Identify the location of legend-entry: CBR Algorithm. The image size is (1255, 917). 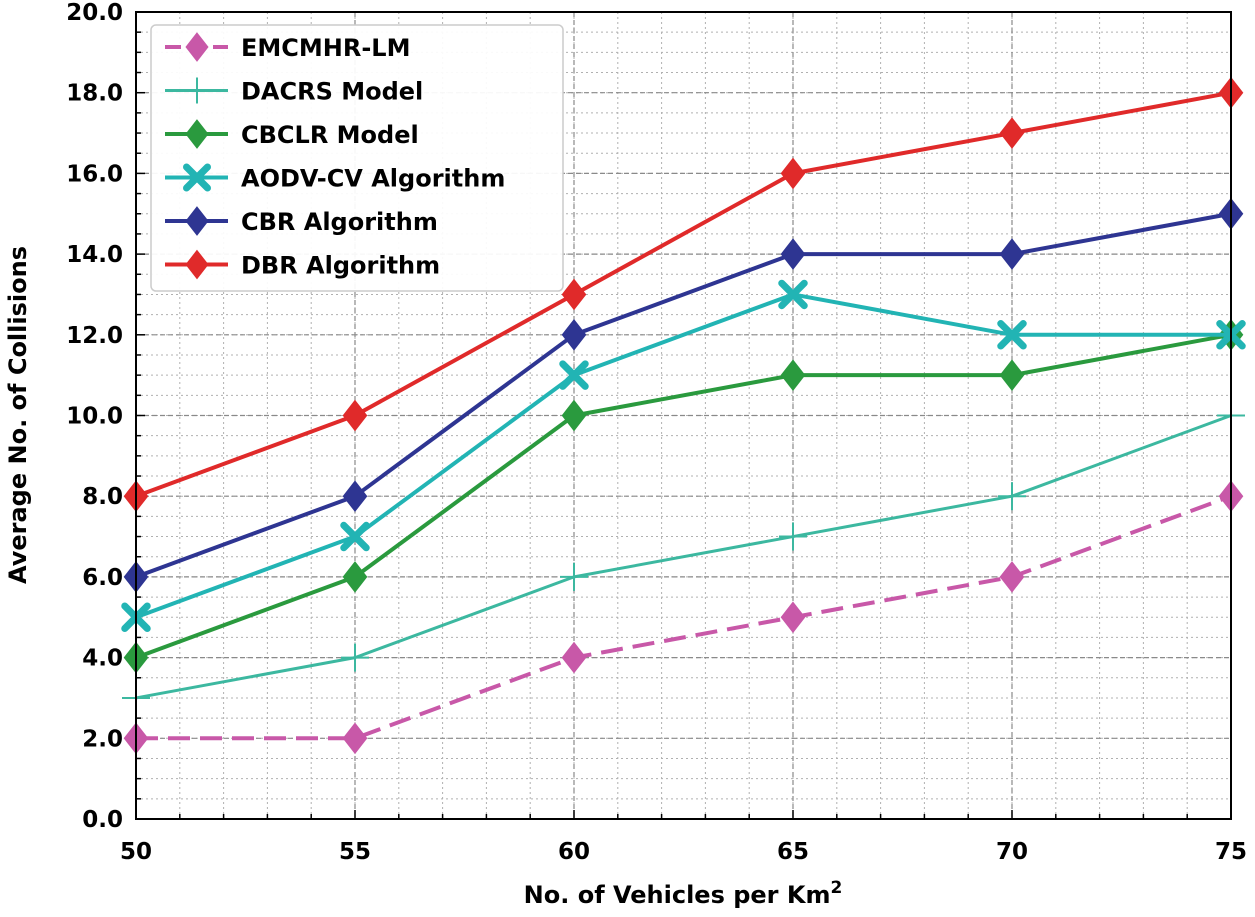
(301, 221).